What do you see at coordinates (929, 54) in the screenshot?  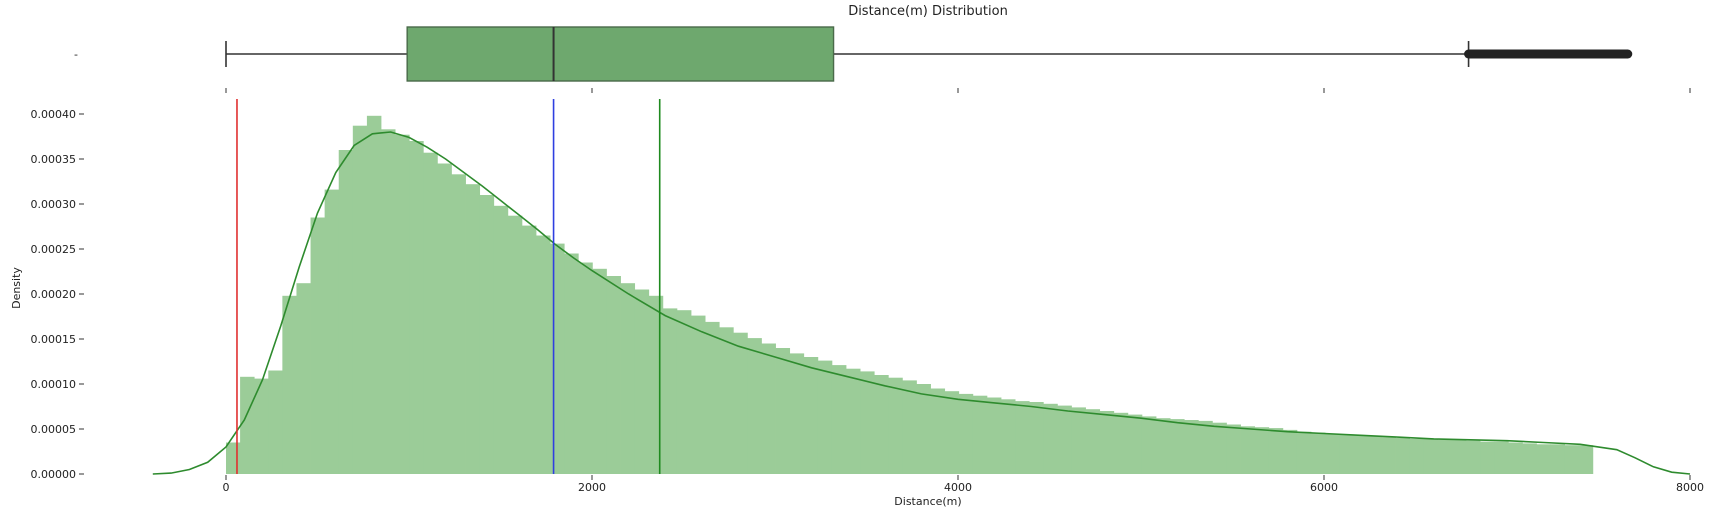 I see `box-plot` at bounding box center [929, 54].